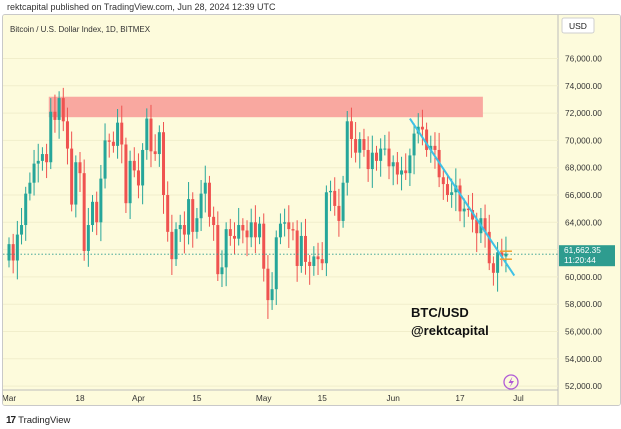 The width and height of the screenshot is (621, 429). Describe the element at coordinates (583, 140) in the screenshot. I see `y-tick-label: 70,000.00` at that location.